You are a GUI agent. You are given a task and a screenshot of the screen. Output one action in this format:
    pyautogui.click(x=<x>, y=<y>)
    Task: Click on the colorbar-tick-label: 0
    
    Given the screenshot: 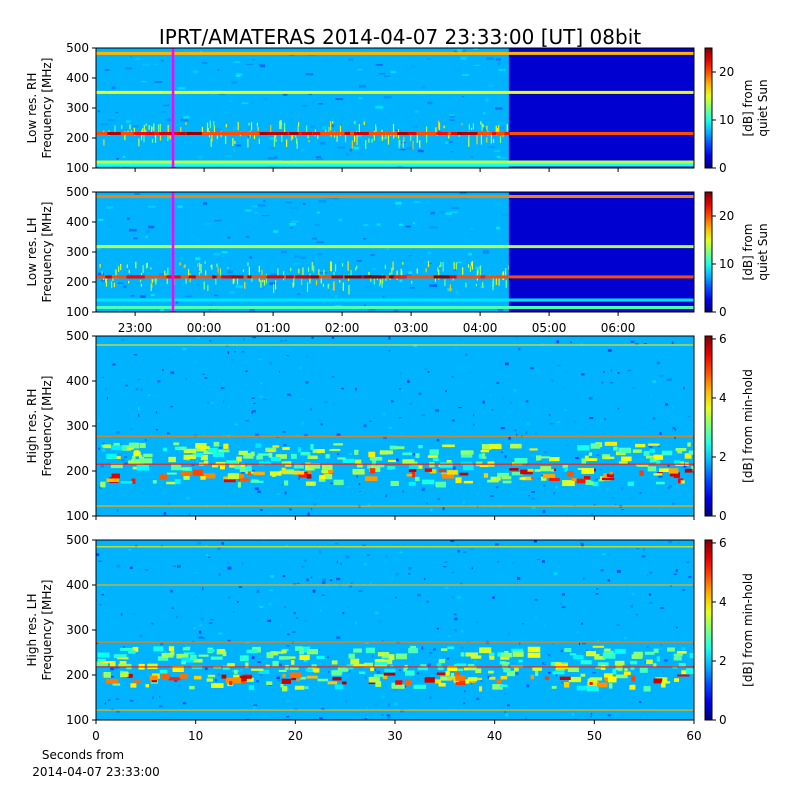 What is the action you would take?
    pyautogui.click(x=723, y=516)
    